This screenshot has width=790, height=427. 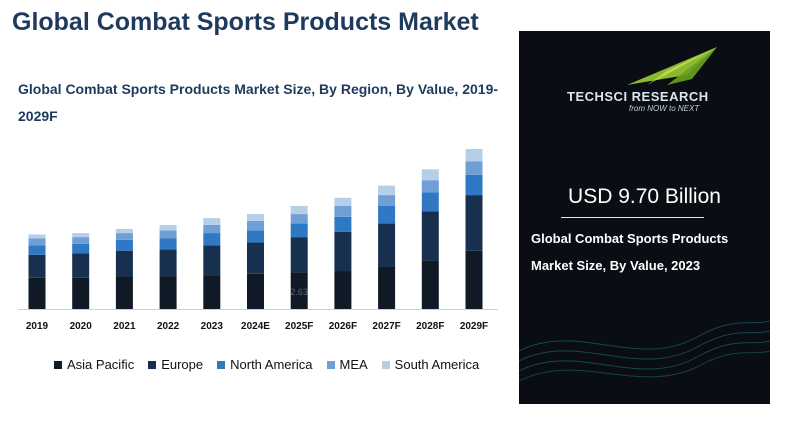 I want to click on x-tick-label: 2023, so click(x=212, y=326).